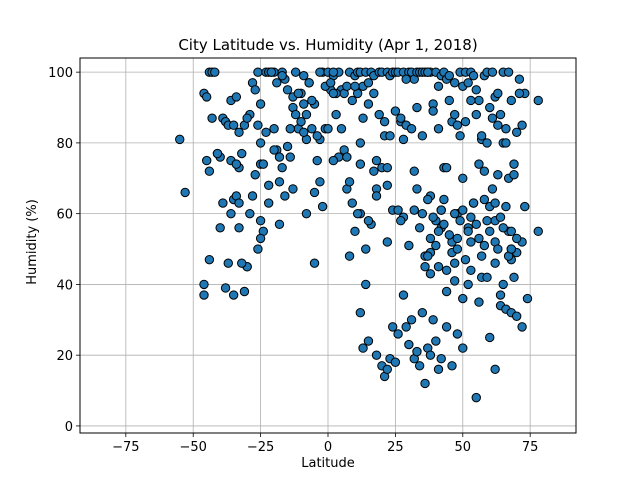 The image size is (640, 480). I want to click on y-tick-label: 60, so click(64, 215).